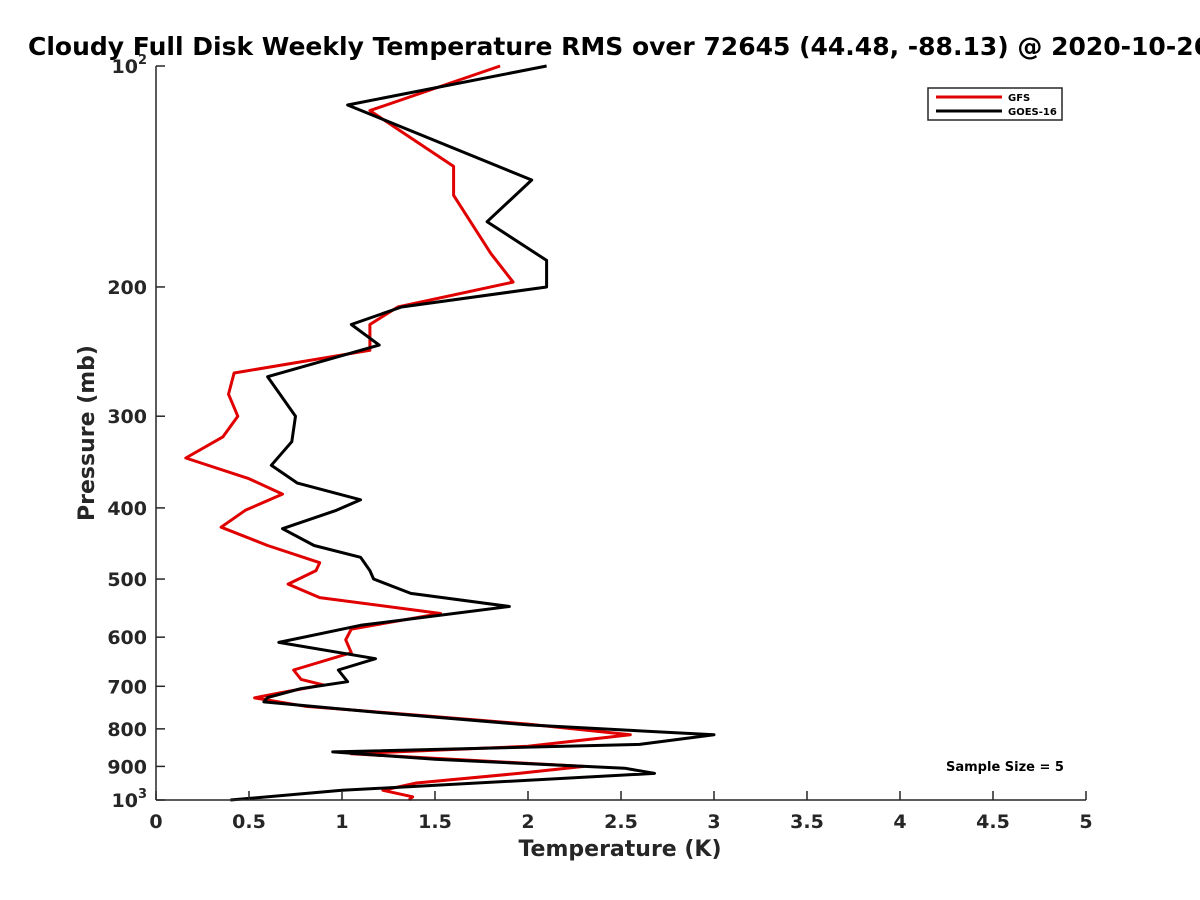  I want to click on y-tick-label: 10³, so click(130, 799).